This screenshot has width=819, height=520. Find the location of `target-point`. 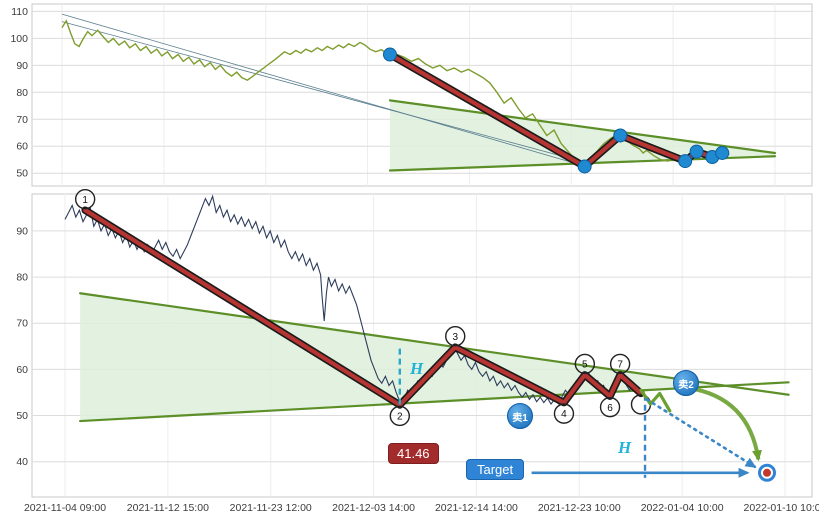

target-point is located at coordinates (767, 472).